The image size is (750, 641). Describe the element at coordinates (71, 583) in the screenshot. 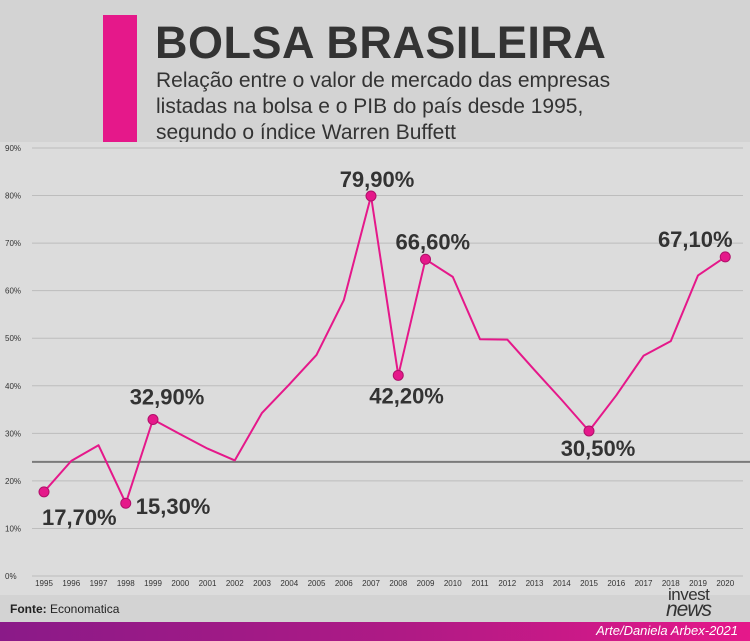

I see `x-tick-label: 1996` at that location.